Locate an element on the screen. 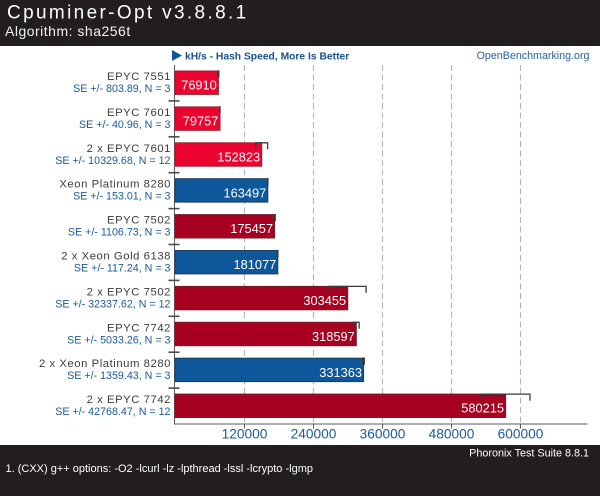 Image resolution: width=600 pixels, height=496 pixels. svg-text: 79757 is located at coordinates (201, 121).